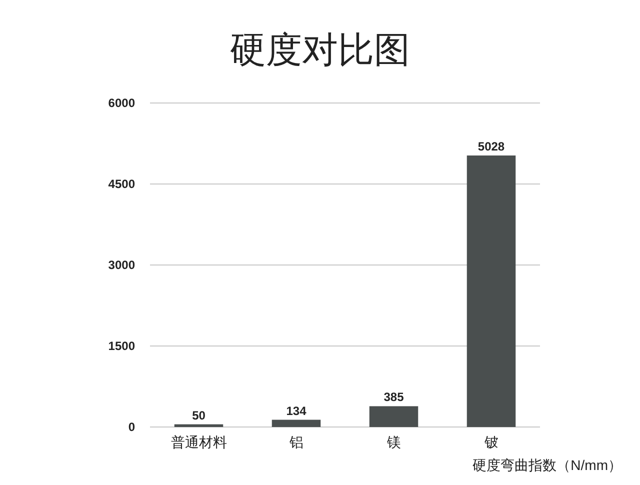 This screenshot has height=485, width=640. I want to click on data-label: 5028, so click(491, 146).